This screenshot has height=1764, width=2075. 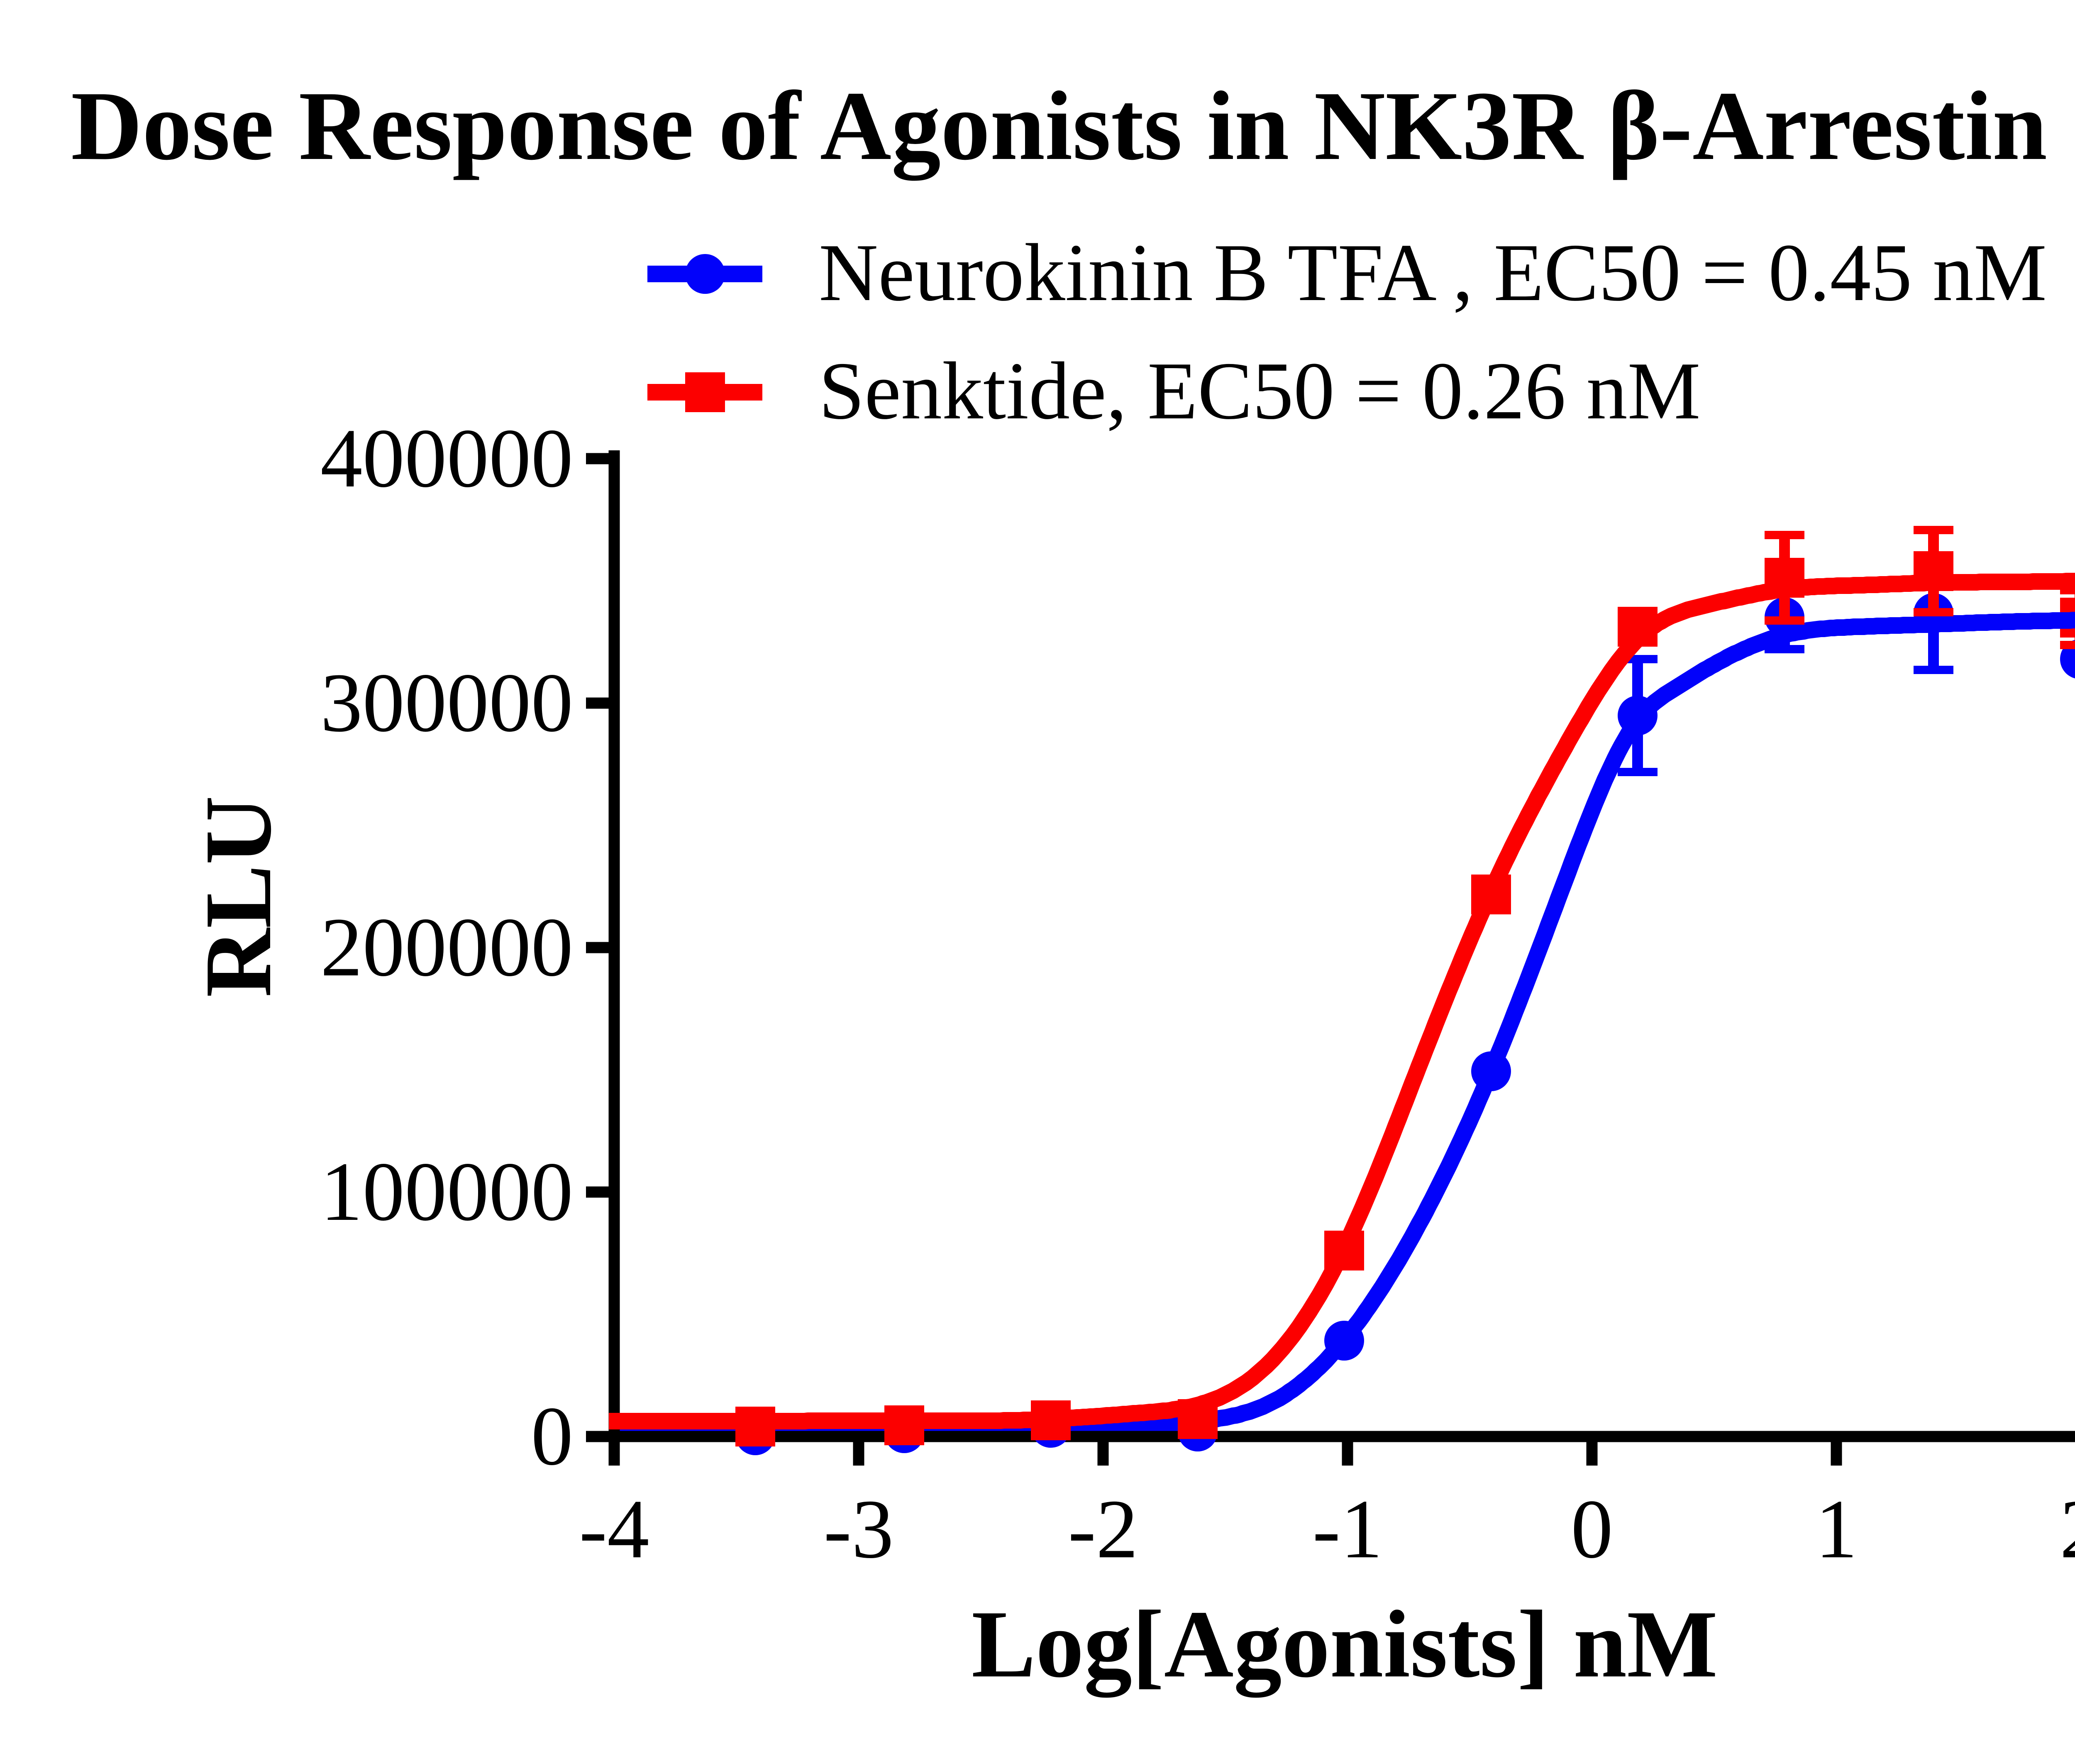 What do you see at coordinates (1837, 1529) in the screenshot?
I see `svg-text: 1` at bounding box center [1837, 1529].